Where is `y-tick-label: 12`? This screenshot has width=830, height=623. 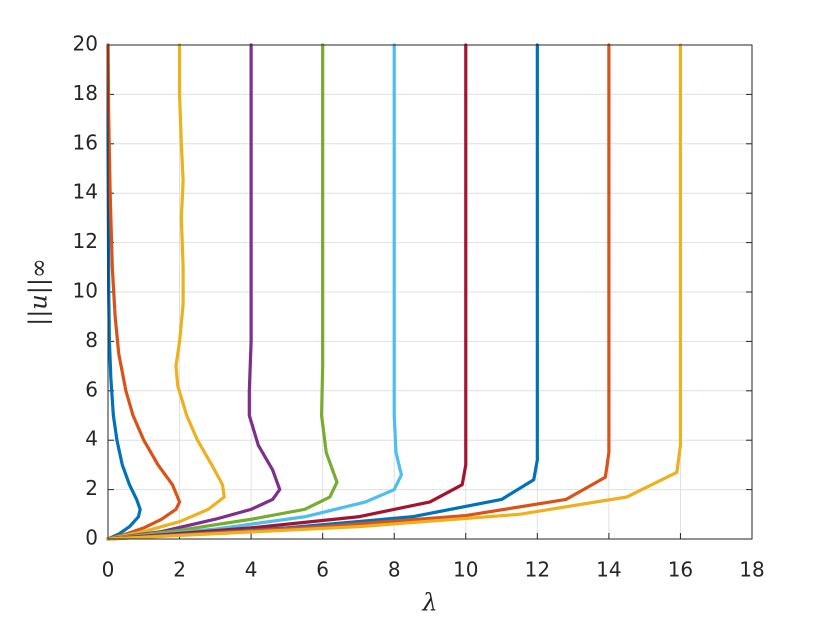 y-tick-label: 12 is located at coordinates (85, 241).